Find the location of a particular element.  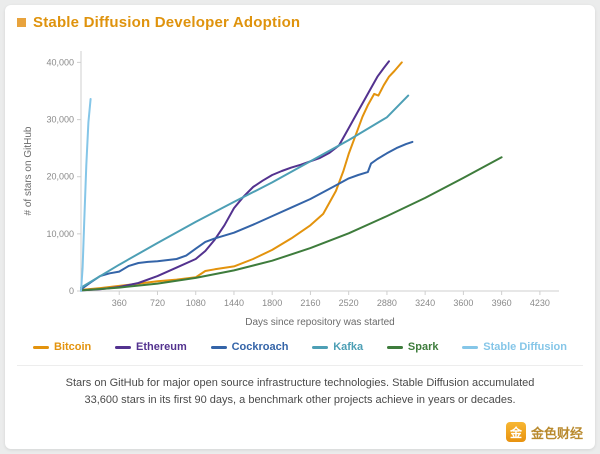

x-tick-label: 360 is located at coordinates (119, 303).